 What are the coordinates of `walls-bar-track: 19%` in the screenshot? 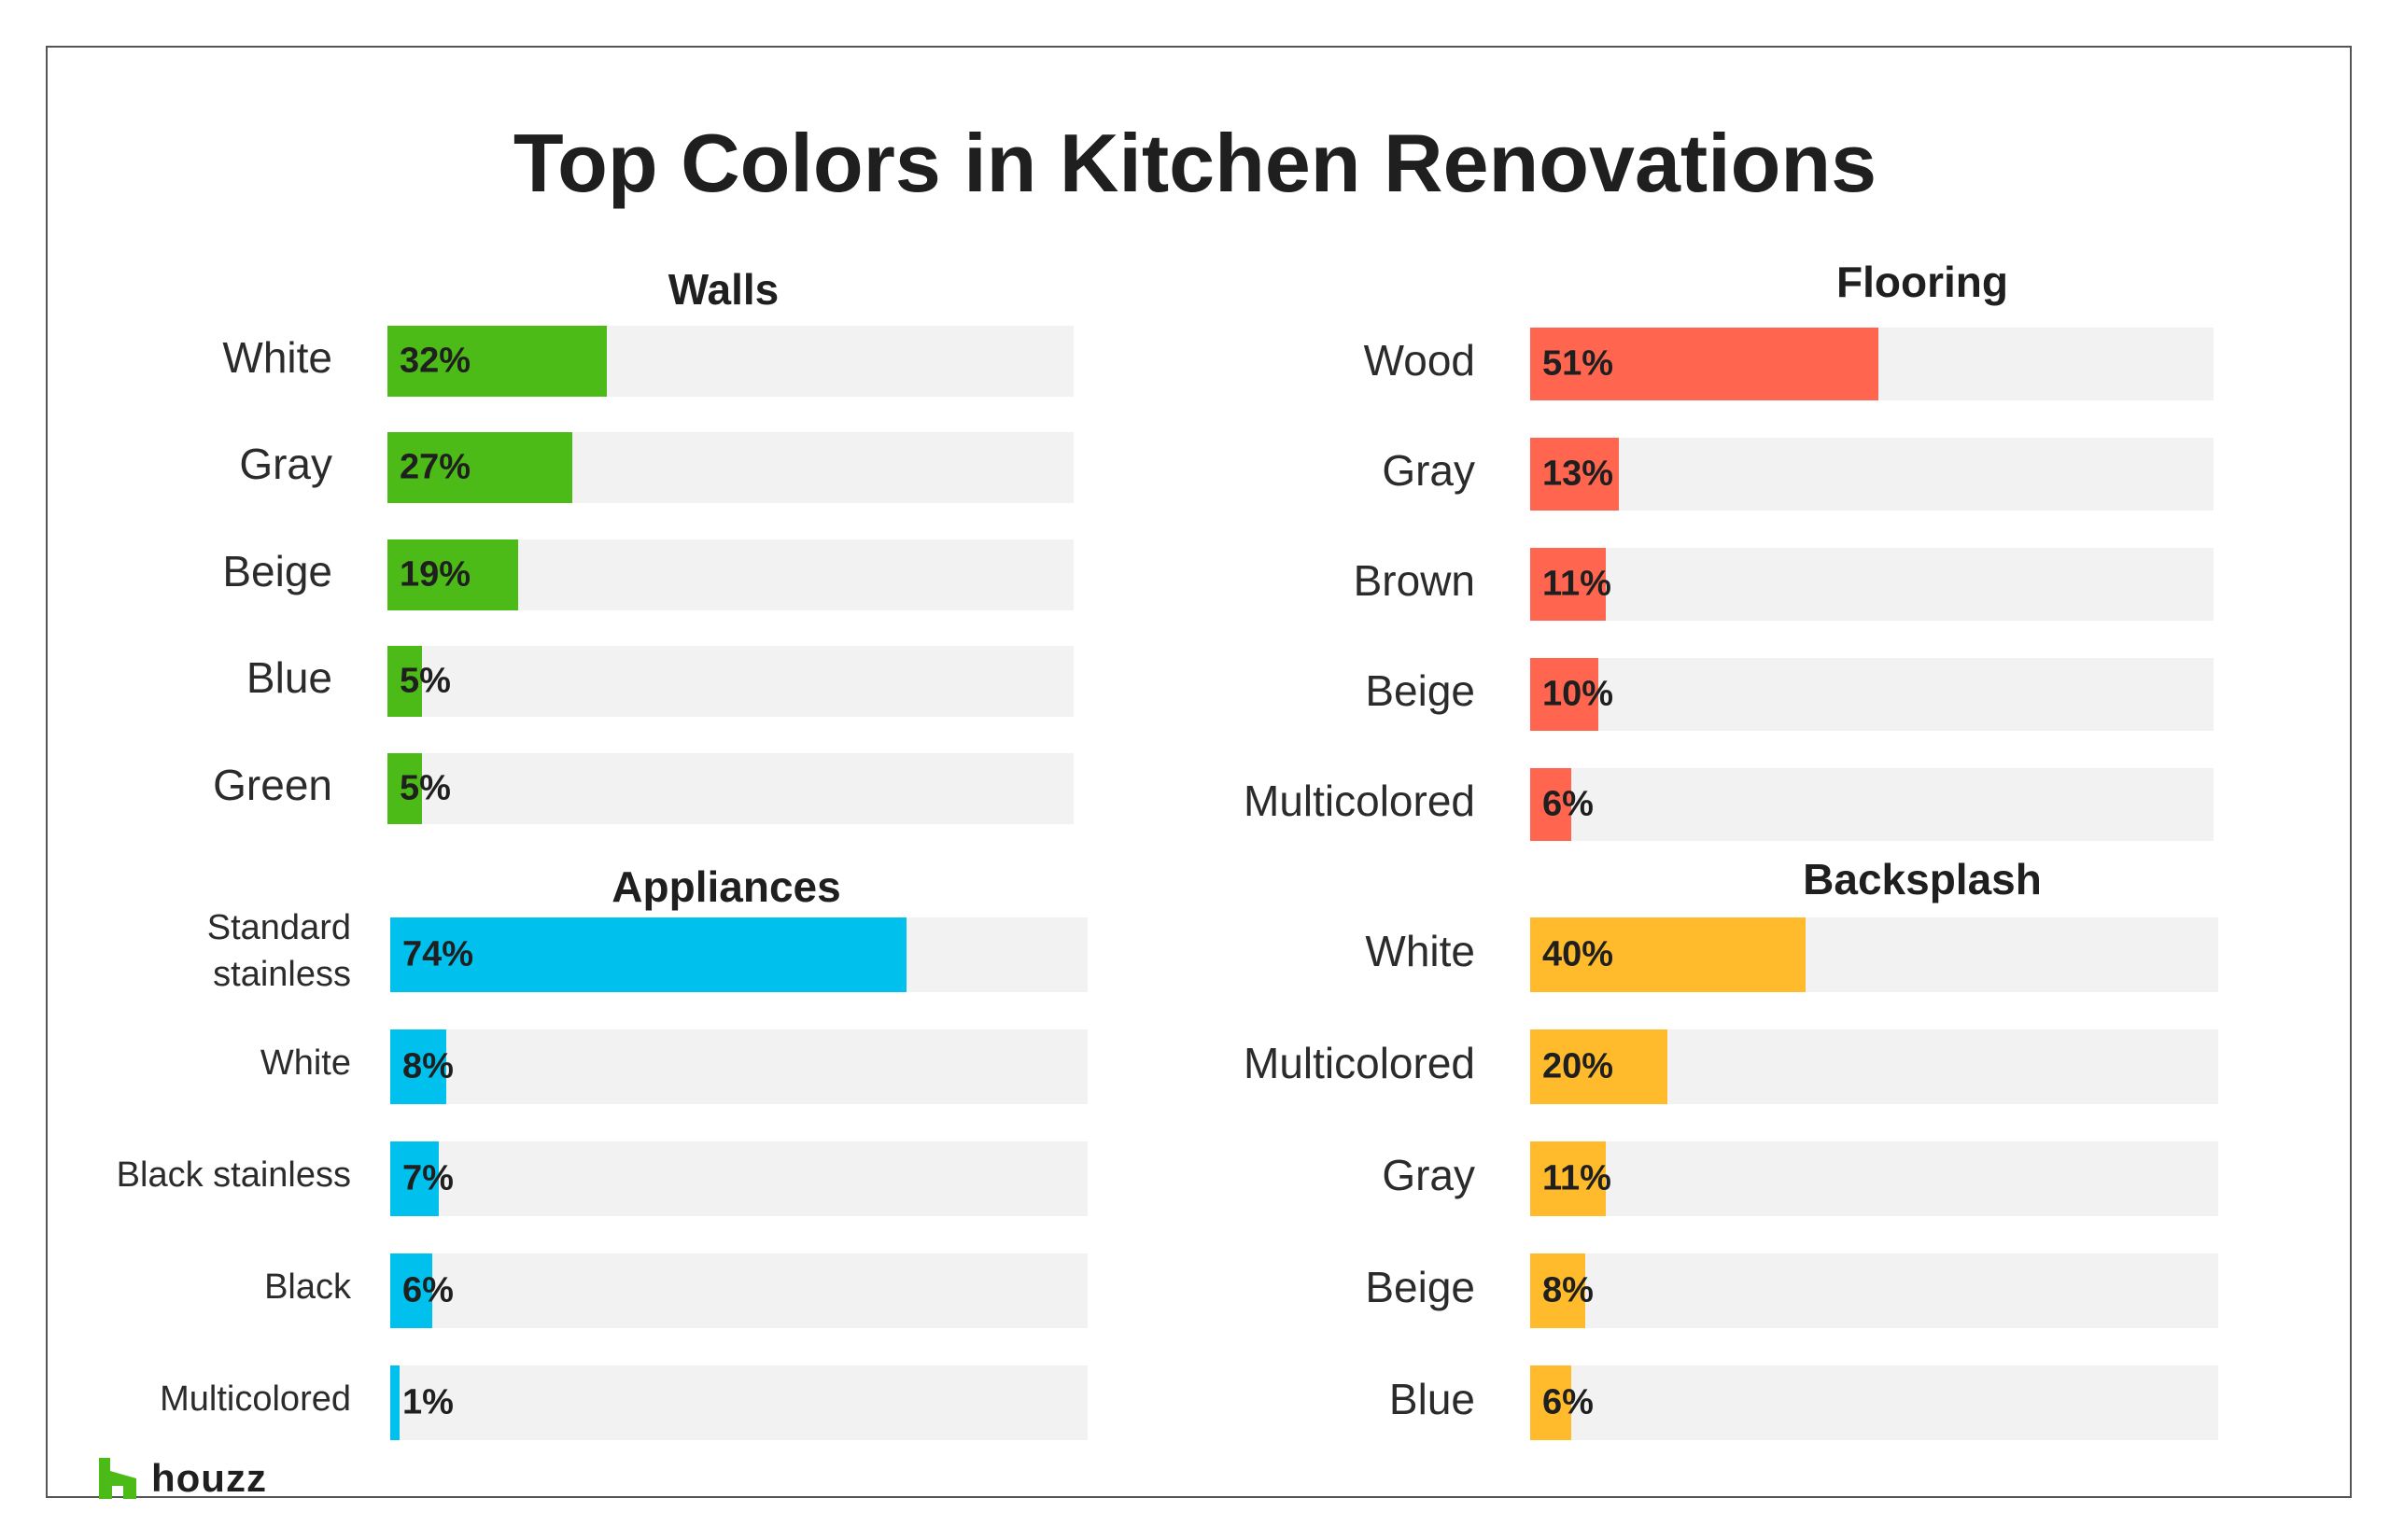 It's located at (730, 574).